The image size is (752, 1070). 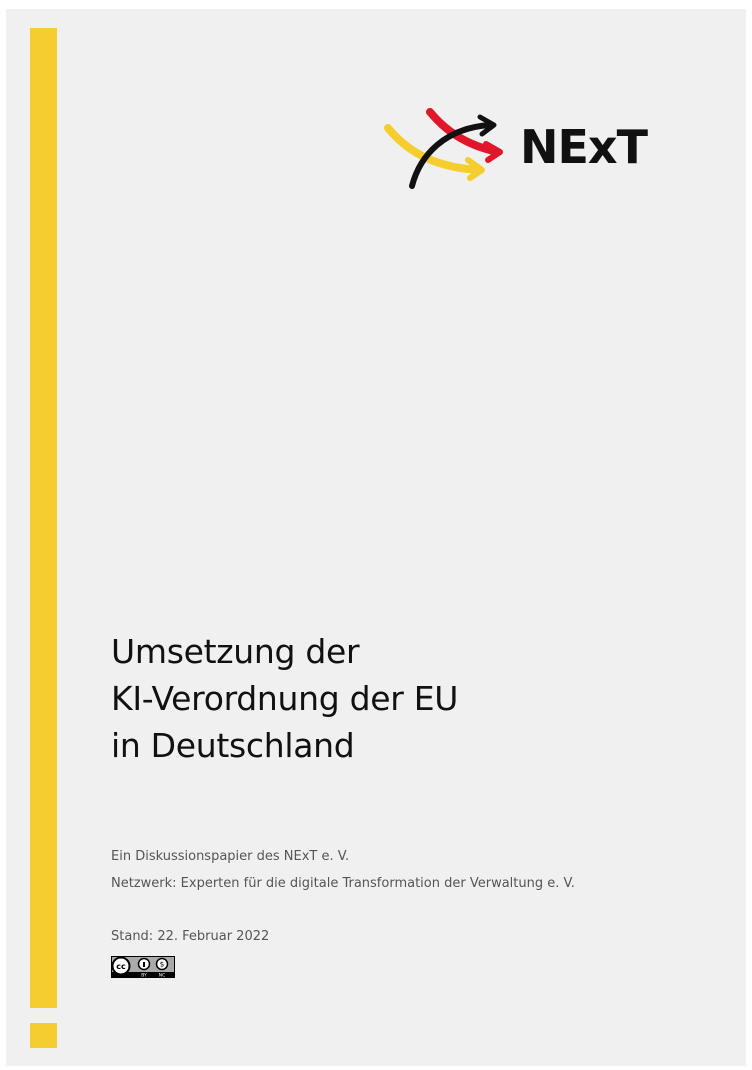 What do you see at coordinates (443, 148) in the screenshot?
I see `next-logo-icon` at bounding box center [443, 148].